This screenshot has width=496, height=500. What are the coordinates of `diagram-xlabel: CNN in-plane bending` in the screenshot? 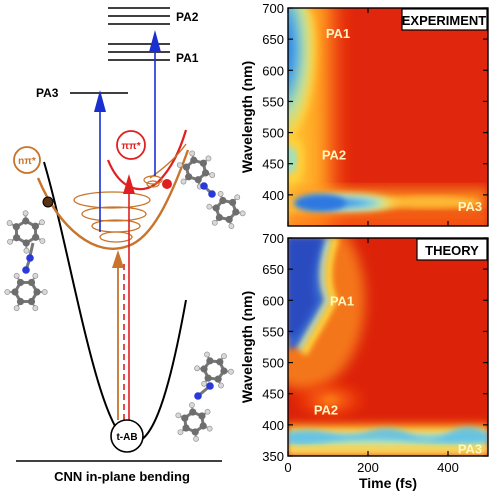 It's located at (122, 476).